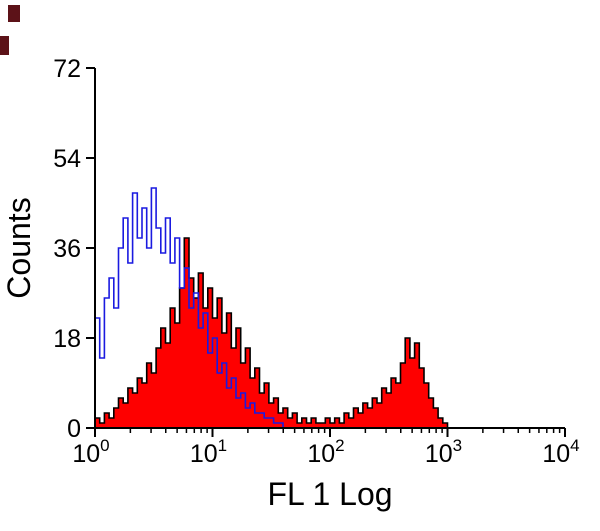 The width and height of the screenshot is (600, 531). Describe the element at coordinates (67, 69) in the screenshot. I see `y-tick-label: 72` at that location.